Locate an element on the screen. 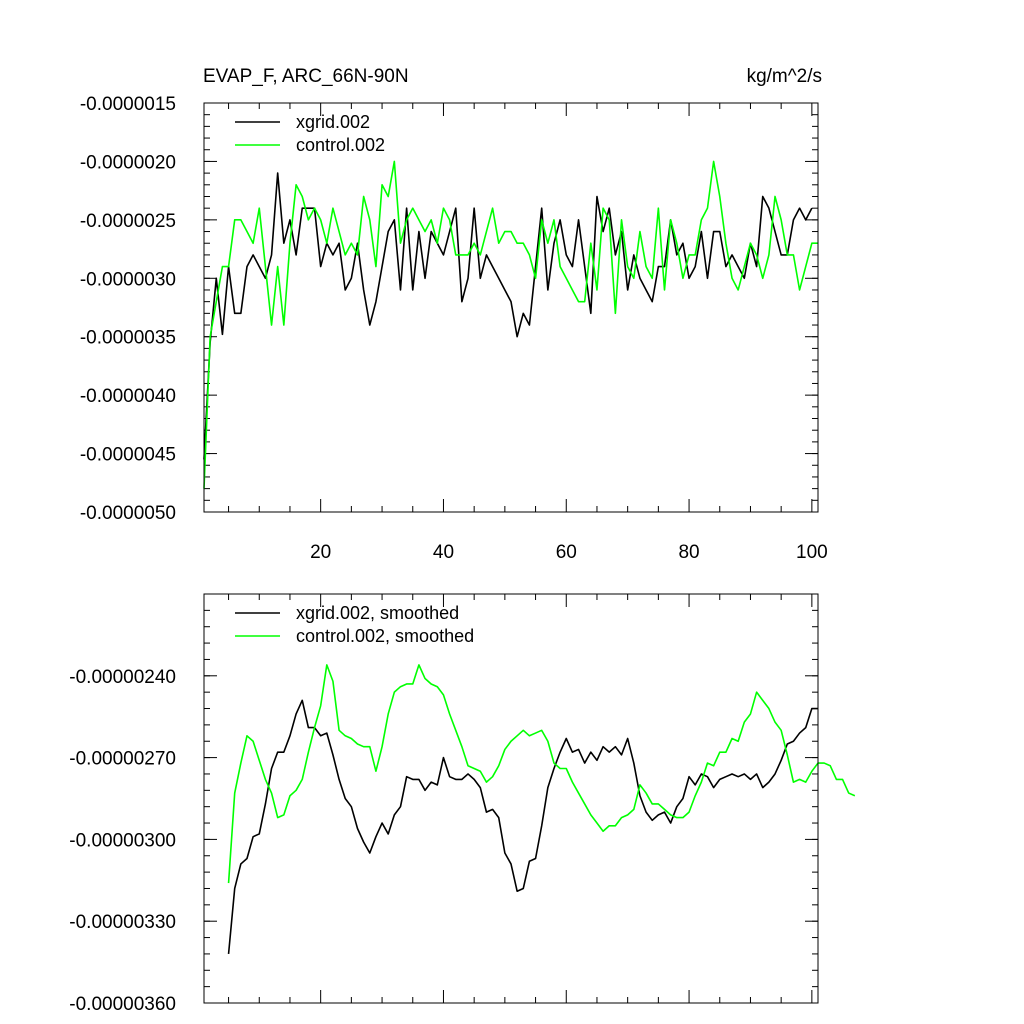  top-legend: xgrid.002 control.002 is located at coordinates (310, 133).